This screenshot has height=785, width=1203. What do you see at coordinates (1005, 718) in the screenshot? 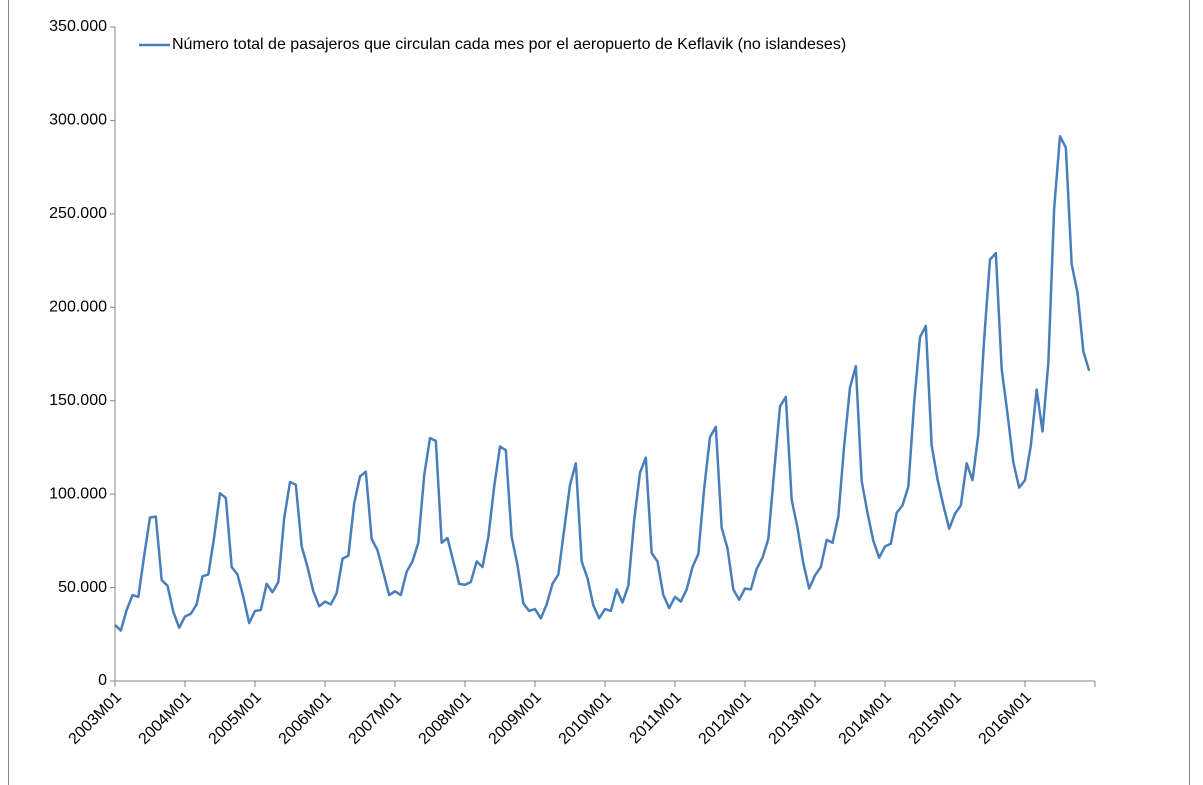
I see `x-tick-label: 2016M01` at bounding box center [1005, 718].